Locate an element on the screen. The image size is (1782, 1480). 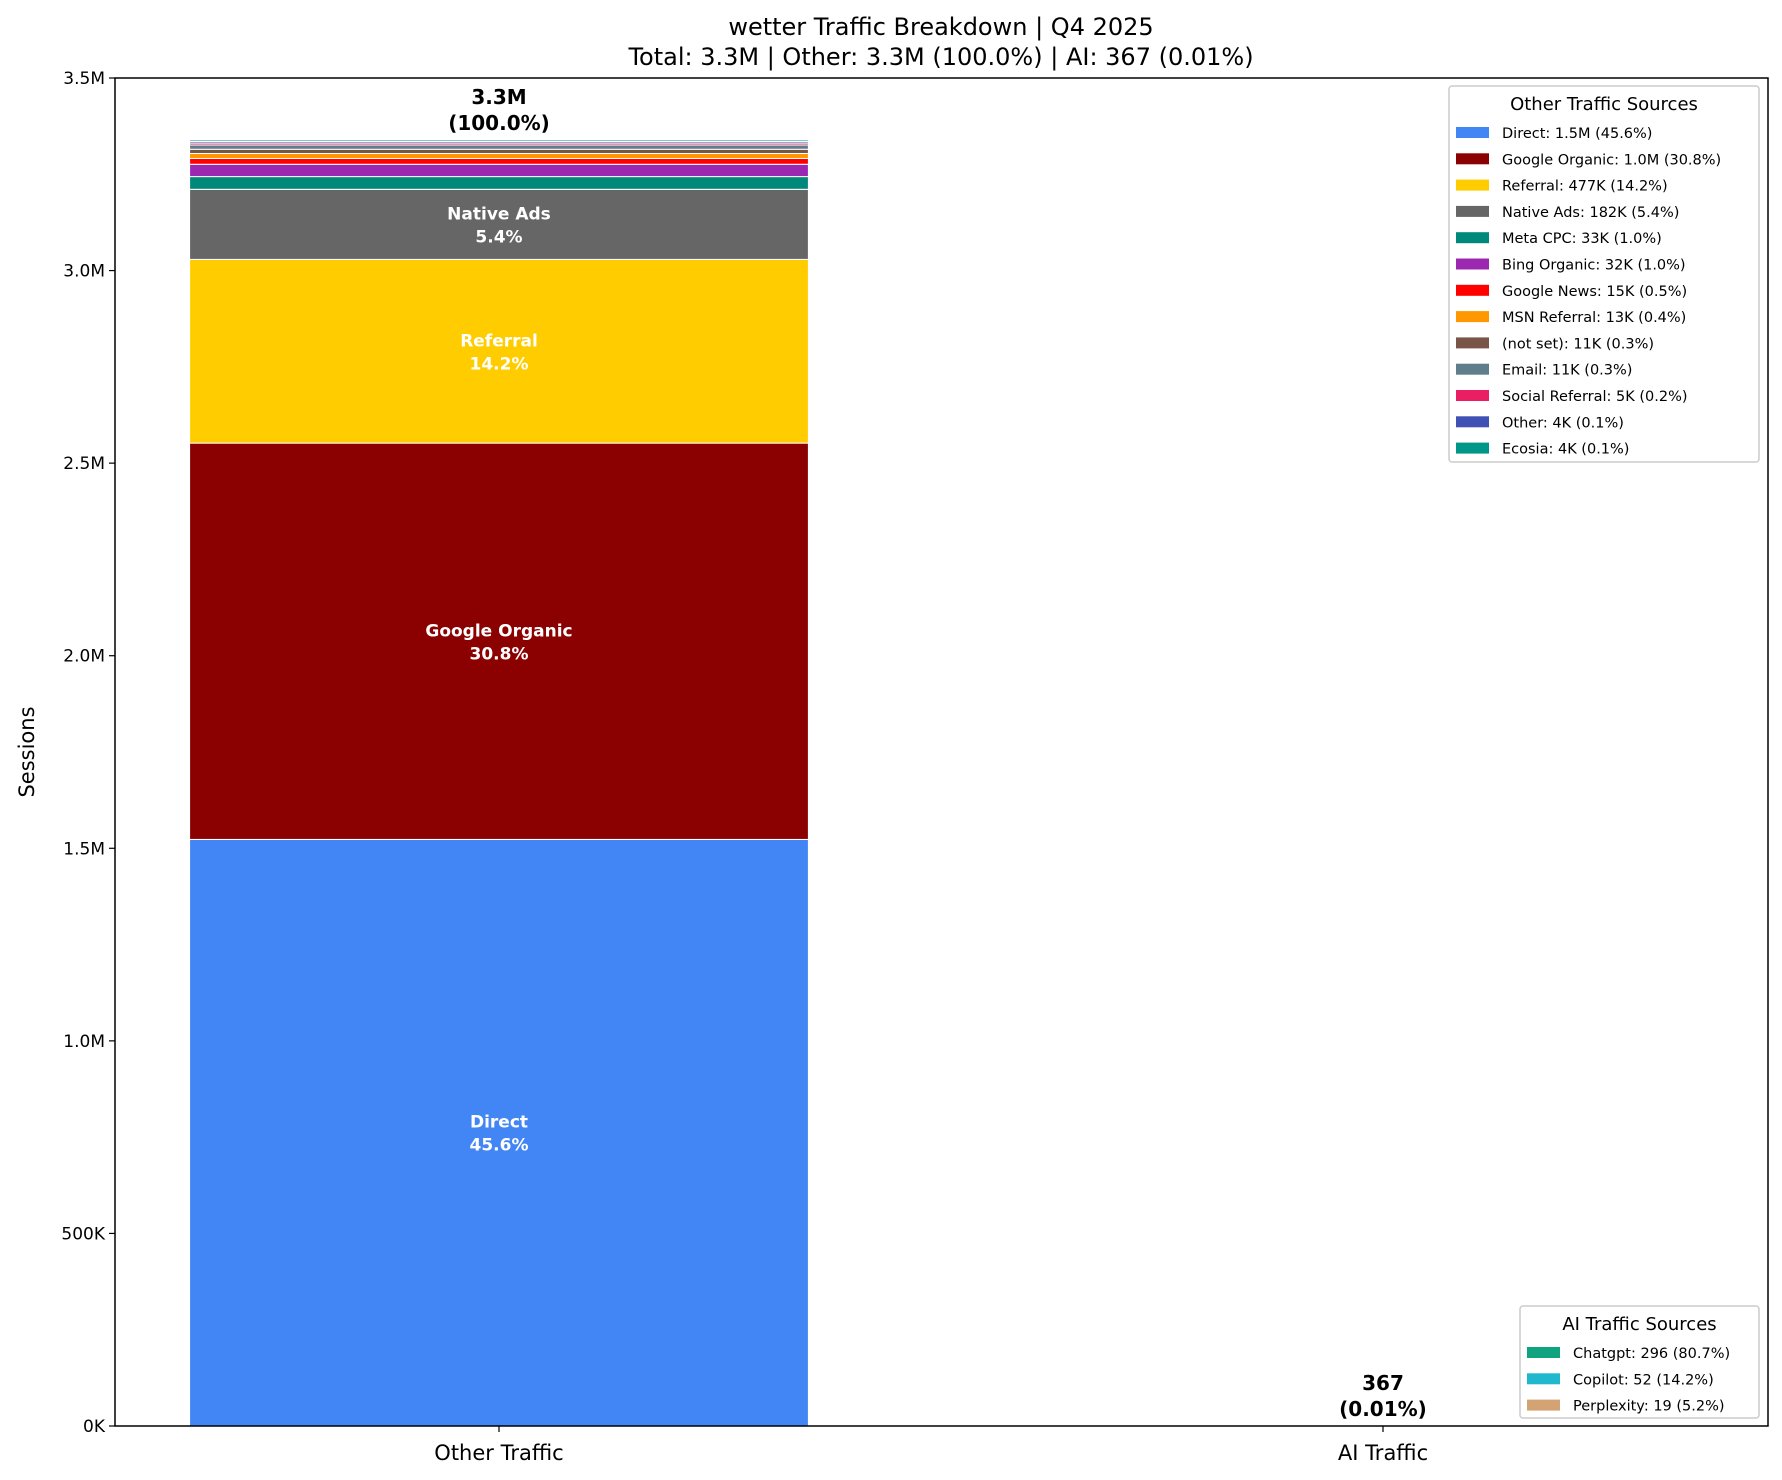
legend-entry: Google News: 15K (0.5%) is located at coordinates (1594, 292).